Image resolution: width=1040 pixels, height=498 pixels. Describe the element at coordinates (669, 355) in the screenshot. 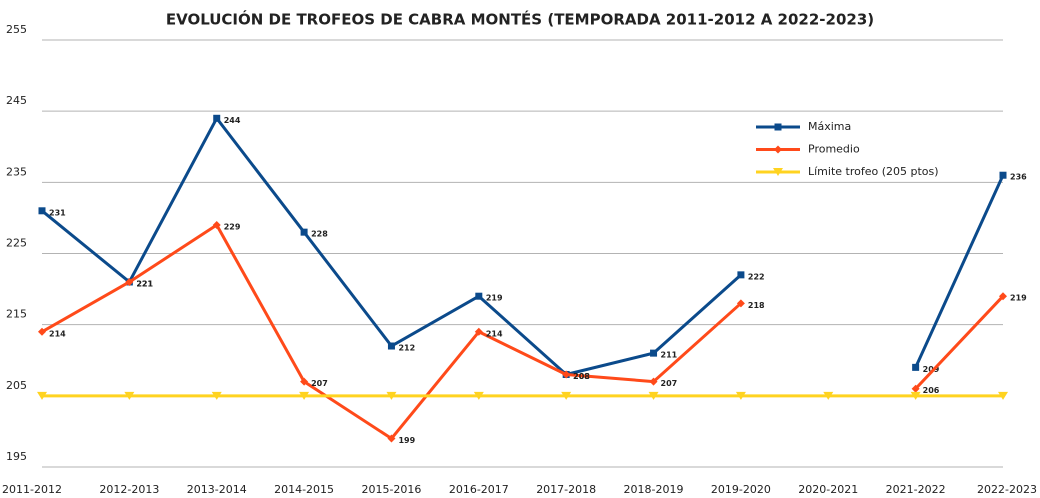

I see `data-label: 211` at that location.